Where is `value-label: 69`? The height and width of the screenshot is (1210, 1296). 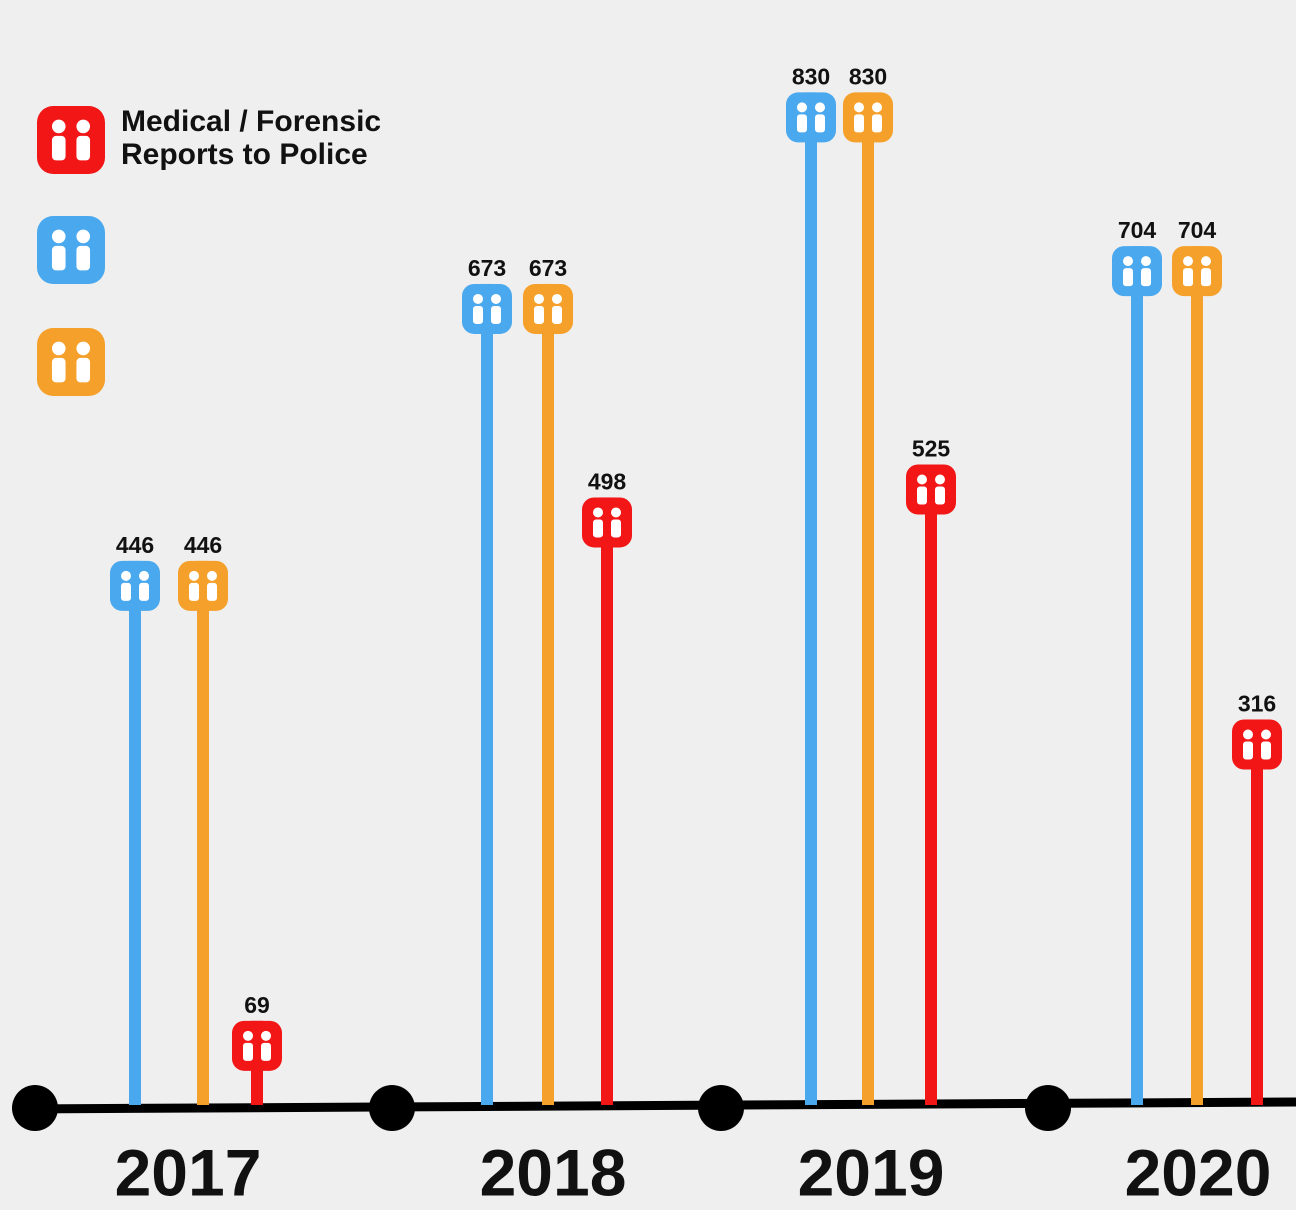
value-label: 69 is located at coordinates (257, 1005).